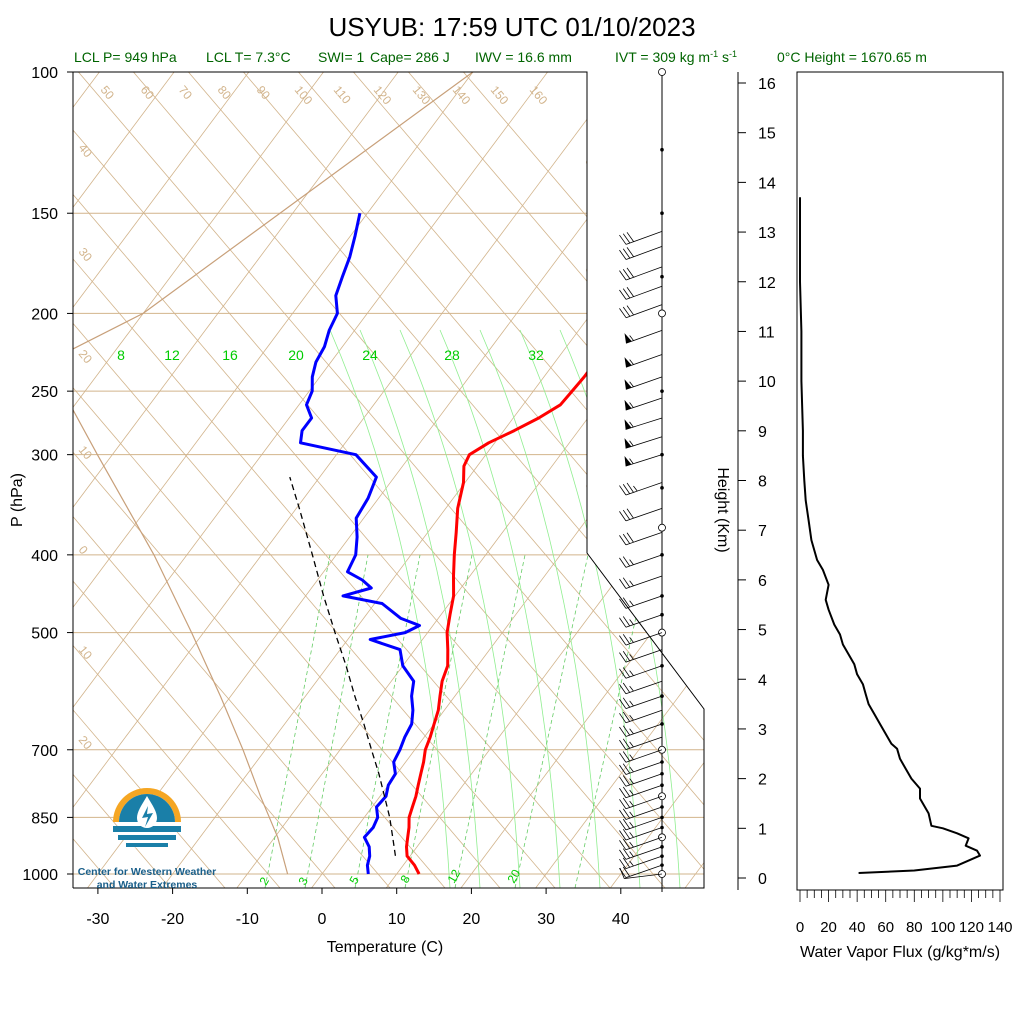 The height and width of the screenshot is (1024, 1024). What do you see at coordinates (44, 556) in the screenshot?
I see `y-tick-label: 400` at bounding box center [44, 556].